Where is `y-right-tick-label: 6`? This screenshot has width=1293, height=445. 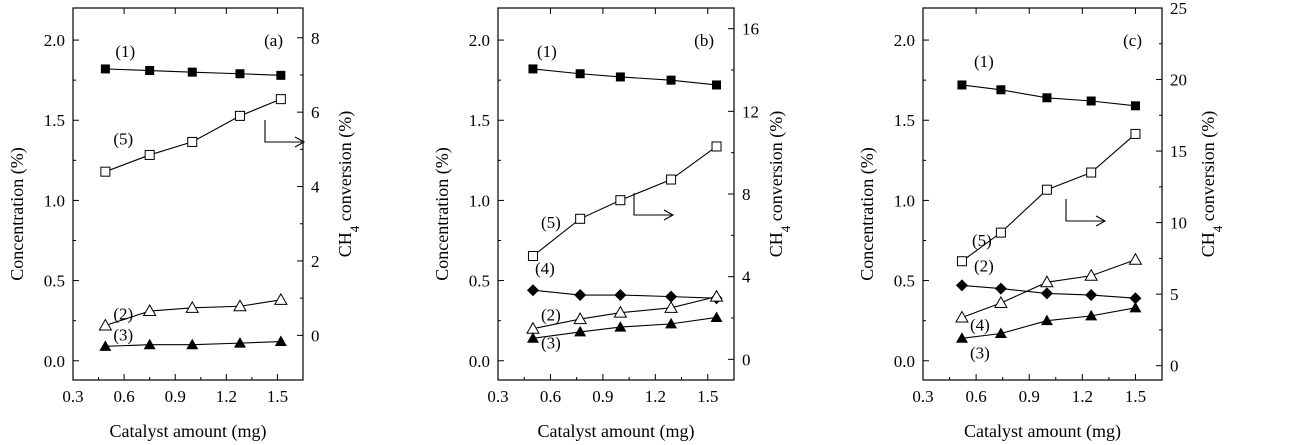 y-right-tick-label: 6 is located at coordinates (315, 112).